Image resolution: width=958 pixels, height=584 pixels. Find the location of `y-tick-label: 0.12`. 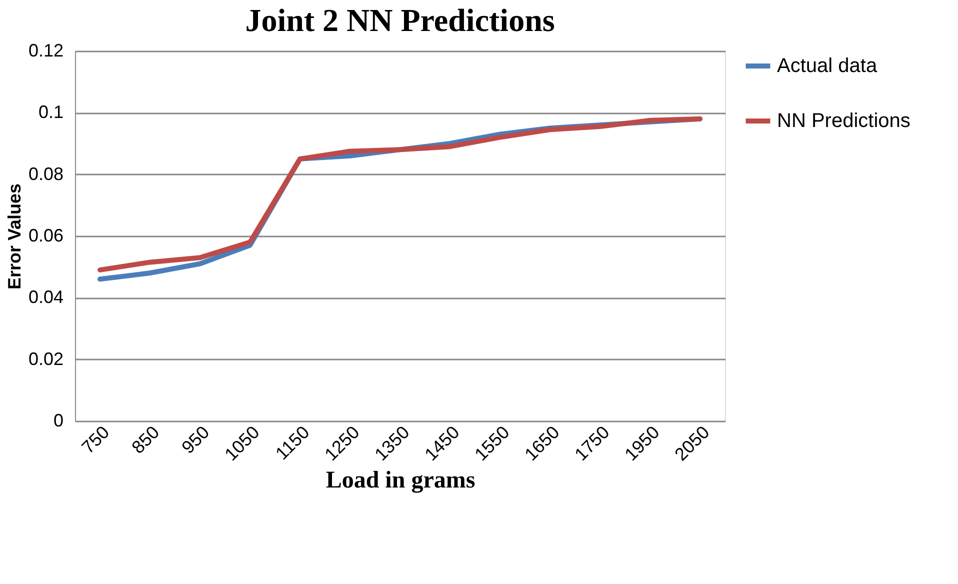

y-tick-label: 0.12 is located at coordinates (46, 50).